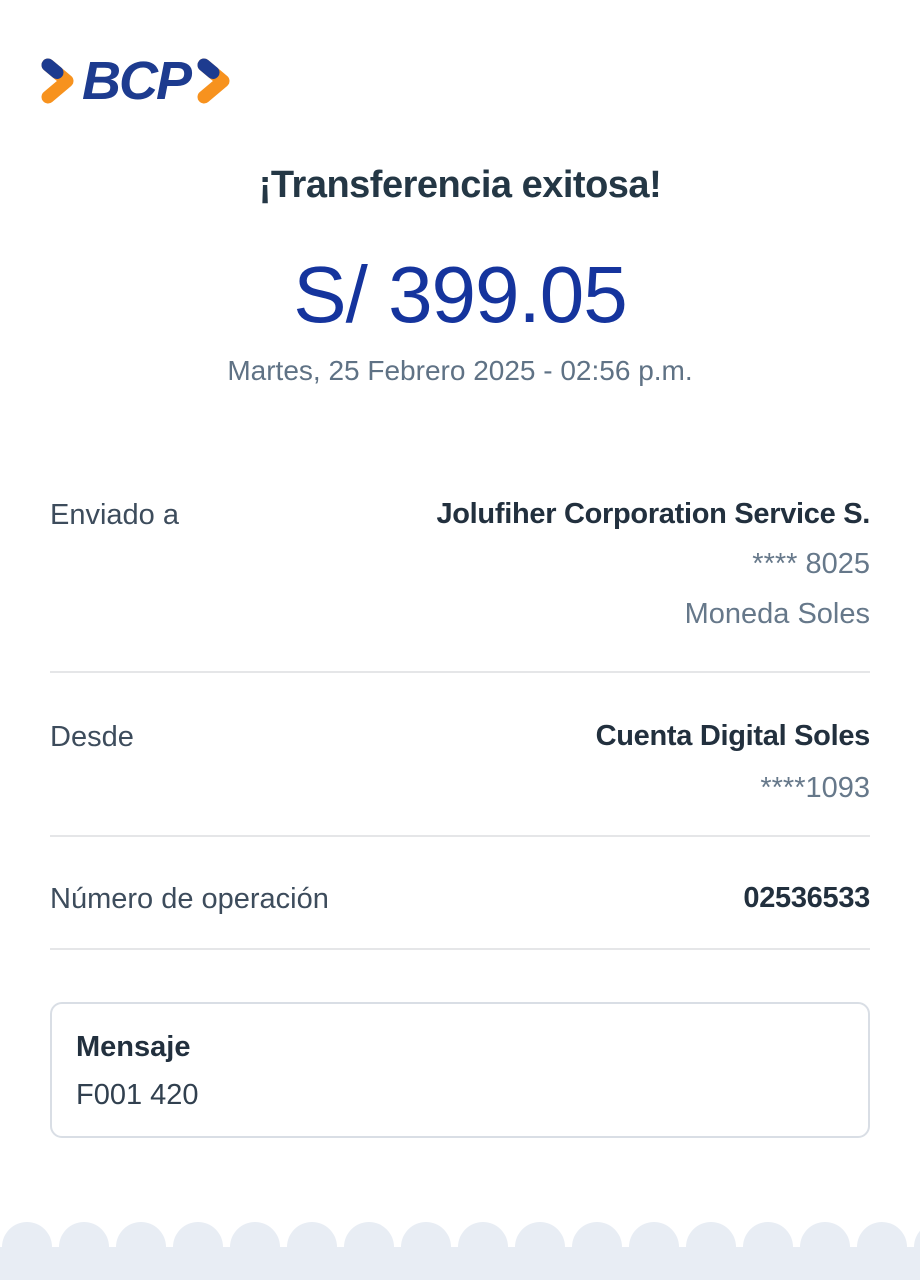 Image resolution: width=920 pixels, height=1280 pixels. Describe the element at coordinates (189, 899) in the screenshot. I see `operation-number-label: Número de operación` at that location.